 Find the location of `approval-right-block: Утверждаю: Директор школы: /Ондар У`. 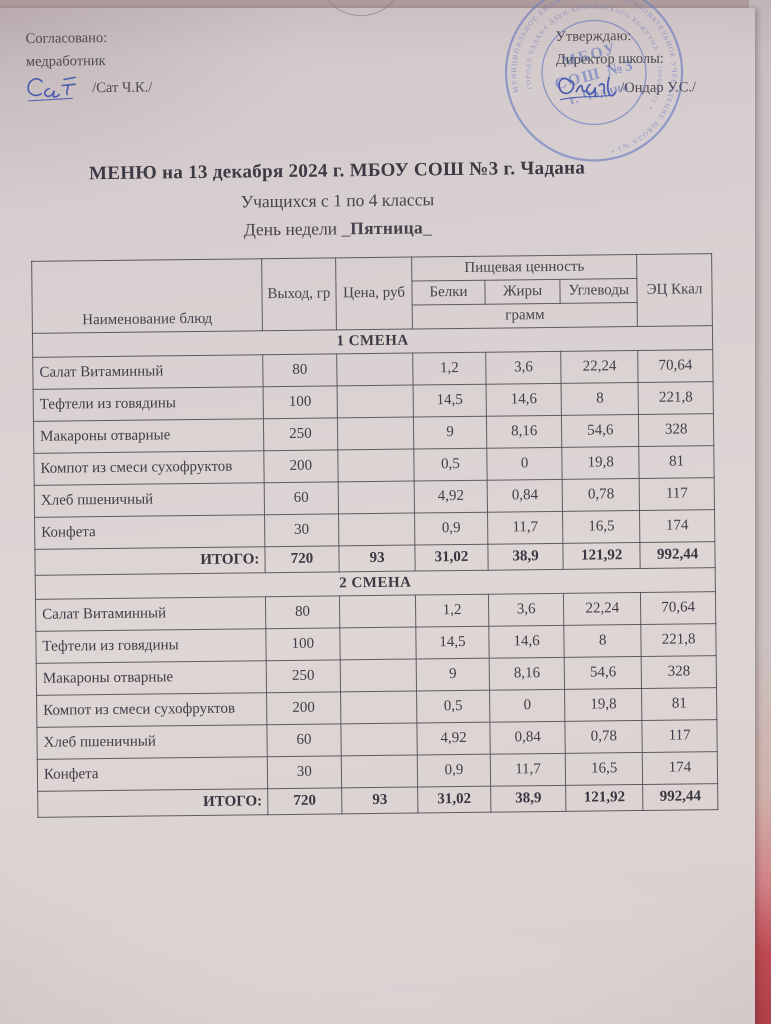

approval-right-block: Утверждаю: Директор школы: /Ондар У is located at coordinates (625, 62).